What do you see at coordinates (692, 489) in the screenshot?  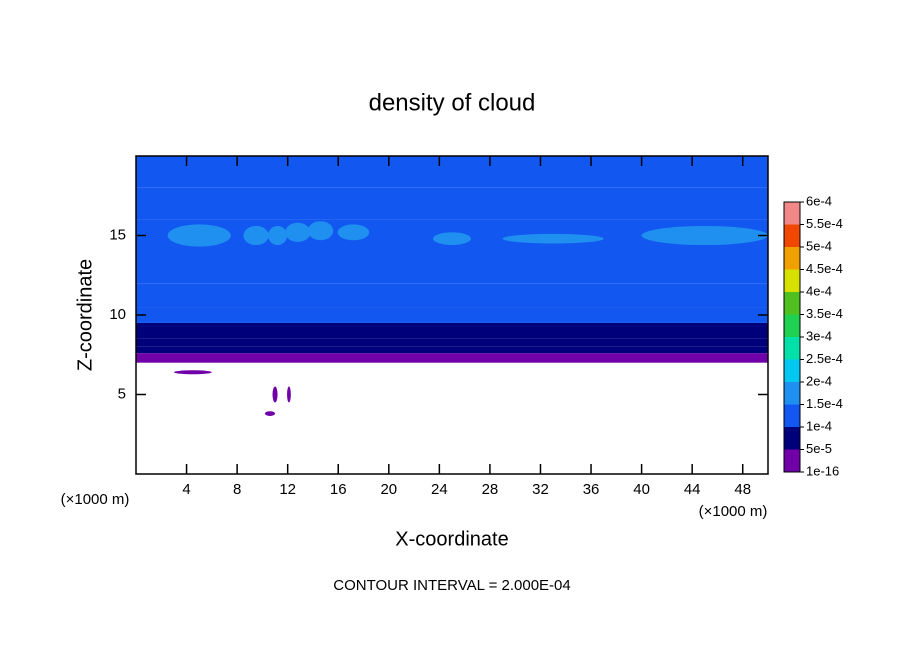 I see `x-tick-label: 44` at bounding box center [692, 489].